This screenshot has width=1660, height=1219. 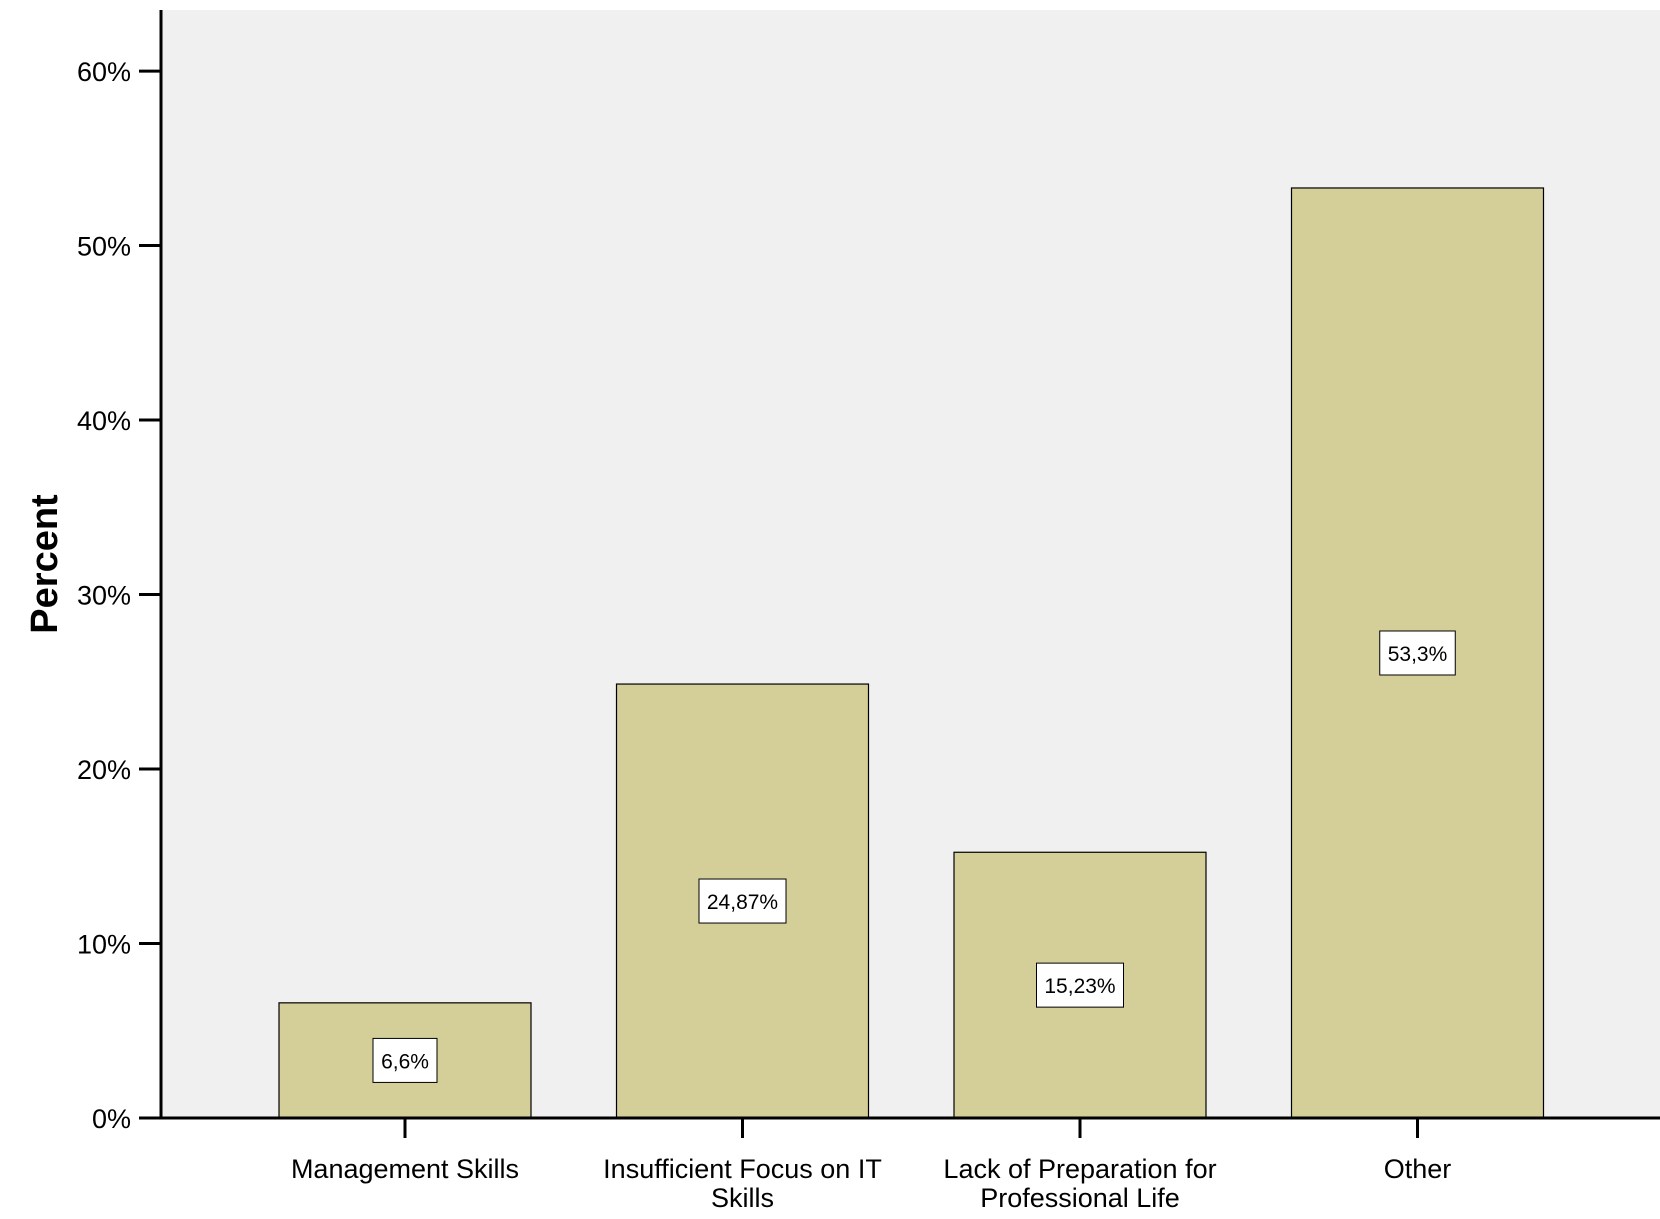 I want to click on x-category-label-2-line-1: Insufficient Focus on IT, so click(x=742, y=1169).